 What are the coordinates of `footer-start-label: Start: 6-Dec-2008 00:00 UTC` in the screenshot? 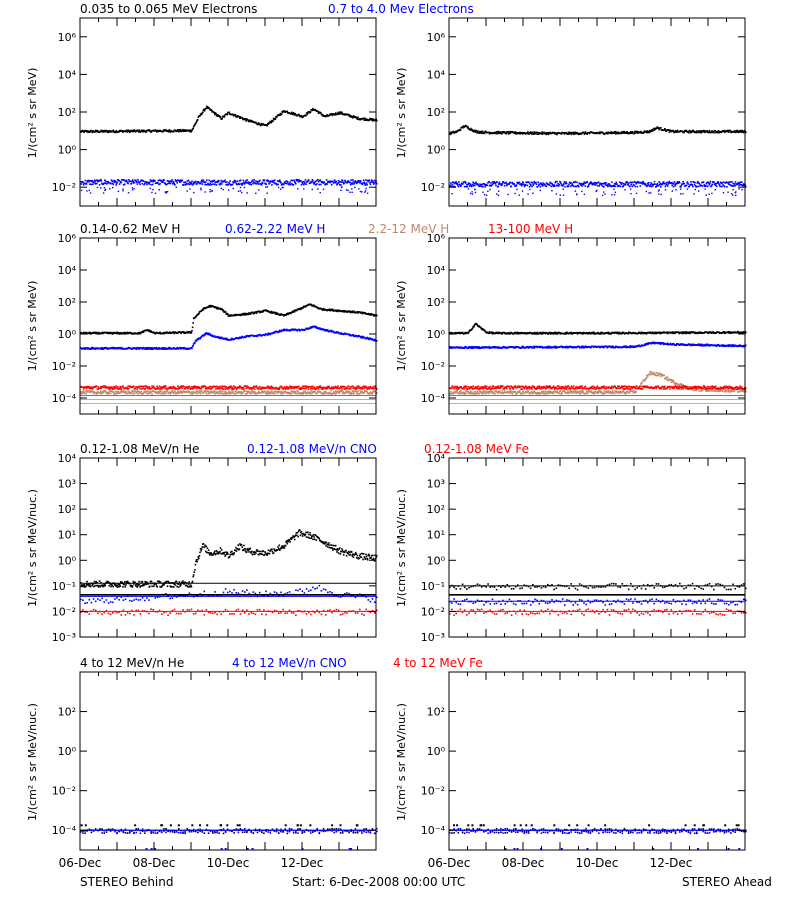 It's located at (378, 882).